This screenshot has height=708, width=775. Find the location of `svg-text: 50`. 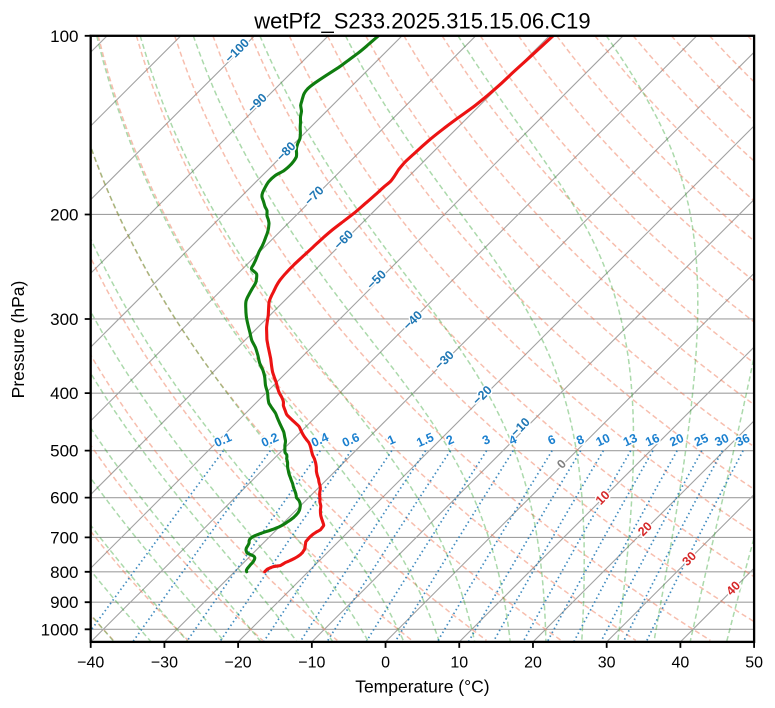

svg-text: 50 is located at coordinates (754, 663).